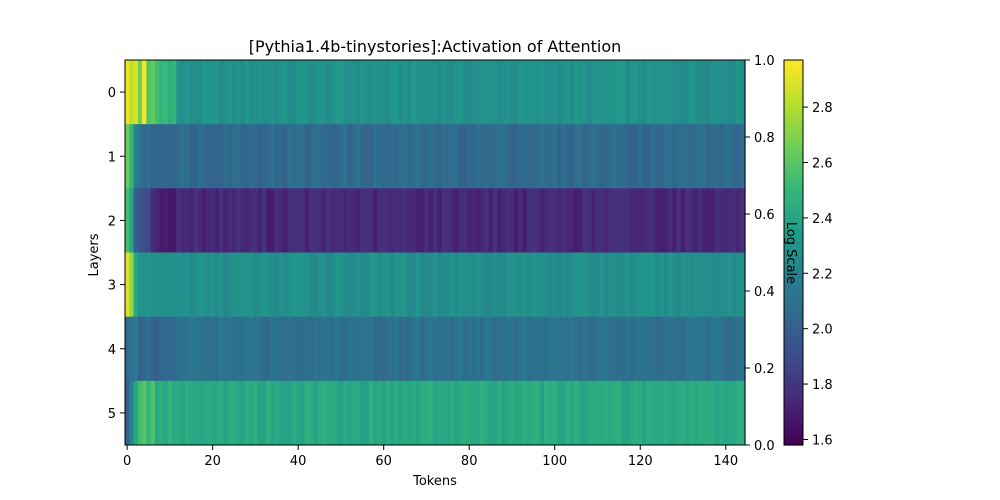 This screenshot has height=500, width=1000. I want to click on y-axis: 0 1 2 3 4 5, so click(116, 254).